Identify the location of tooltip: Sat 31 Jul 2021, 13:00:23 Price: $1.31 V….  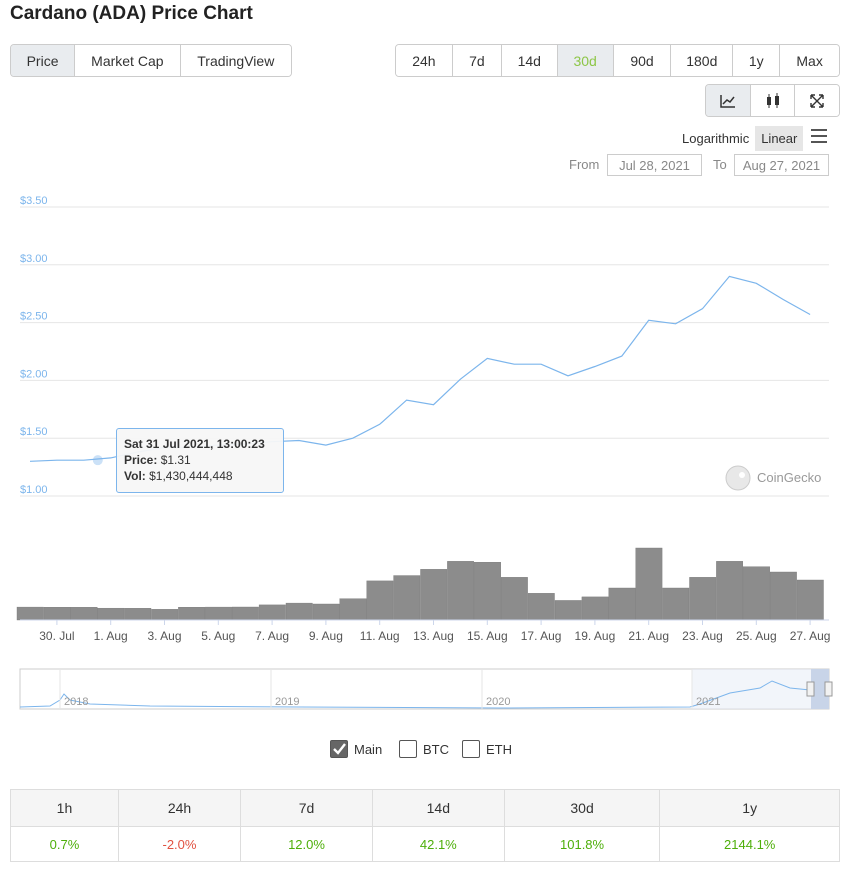
(200, 460).